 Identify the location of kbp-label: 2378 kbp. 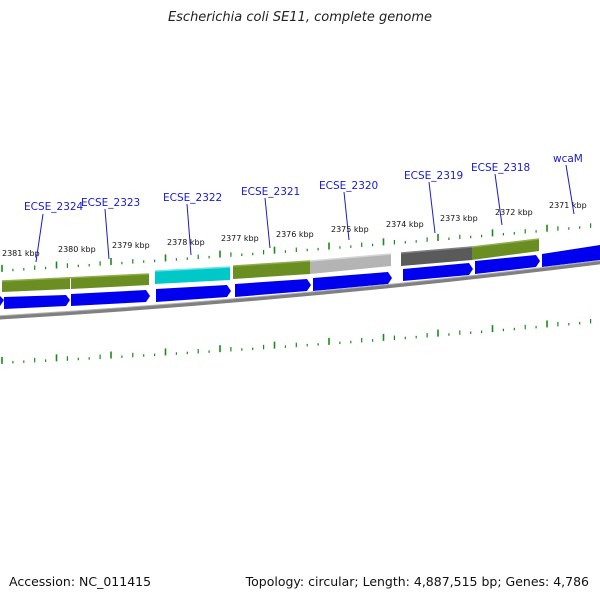
(186, 242).